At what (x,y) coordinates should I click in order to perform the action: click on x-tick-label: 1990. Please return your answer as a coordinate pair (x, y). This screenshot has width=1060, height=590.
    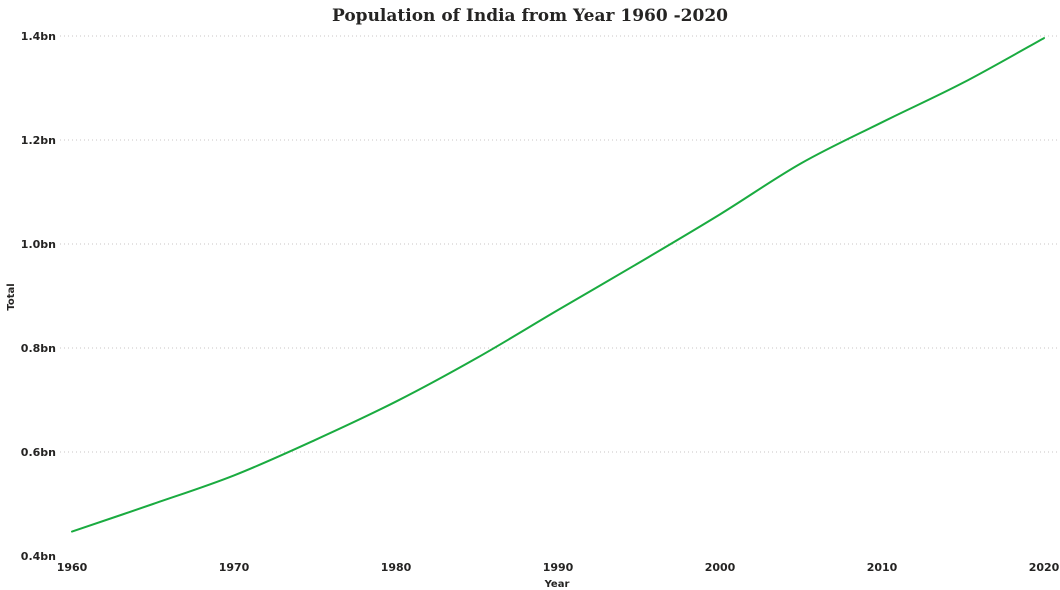
    Looking at the image, I should click on (558, 567).